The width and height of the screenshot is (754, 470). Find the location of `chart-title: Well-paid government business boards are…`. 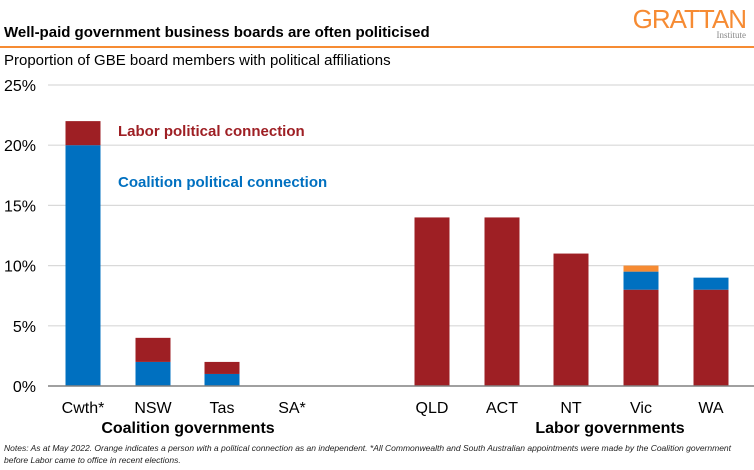

chart-title: Well-paid government business boards are… is located at coordinates (217, 32).